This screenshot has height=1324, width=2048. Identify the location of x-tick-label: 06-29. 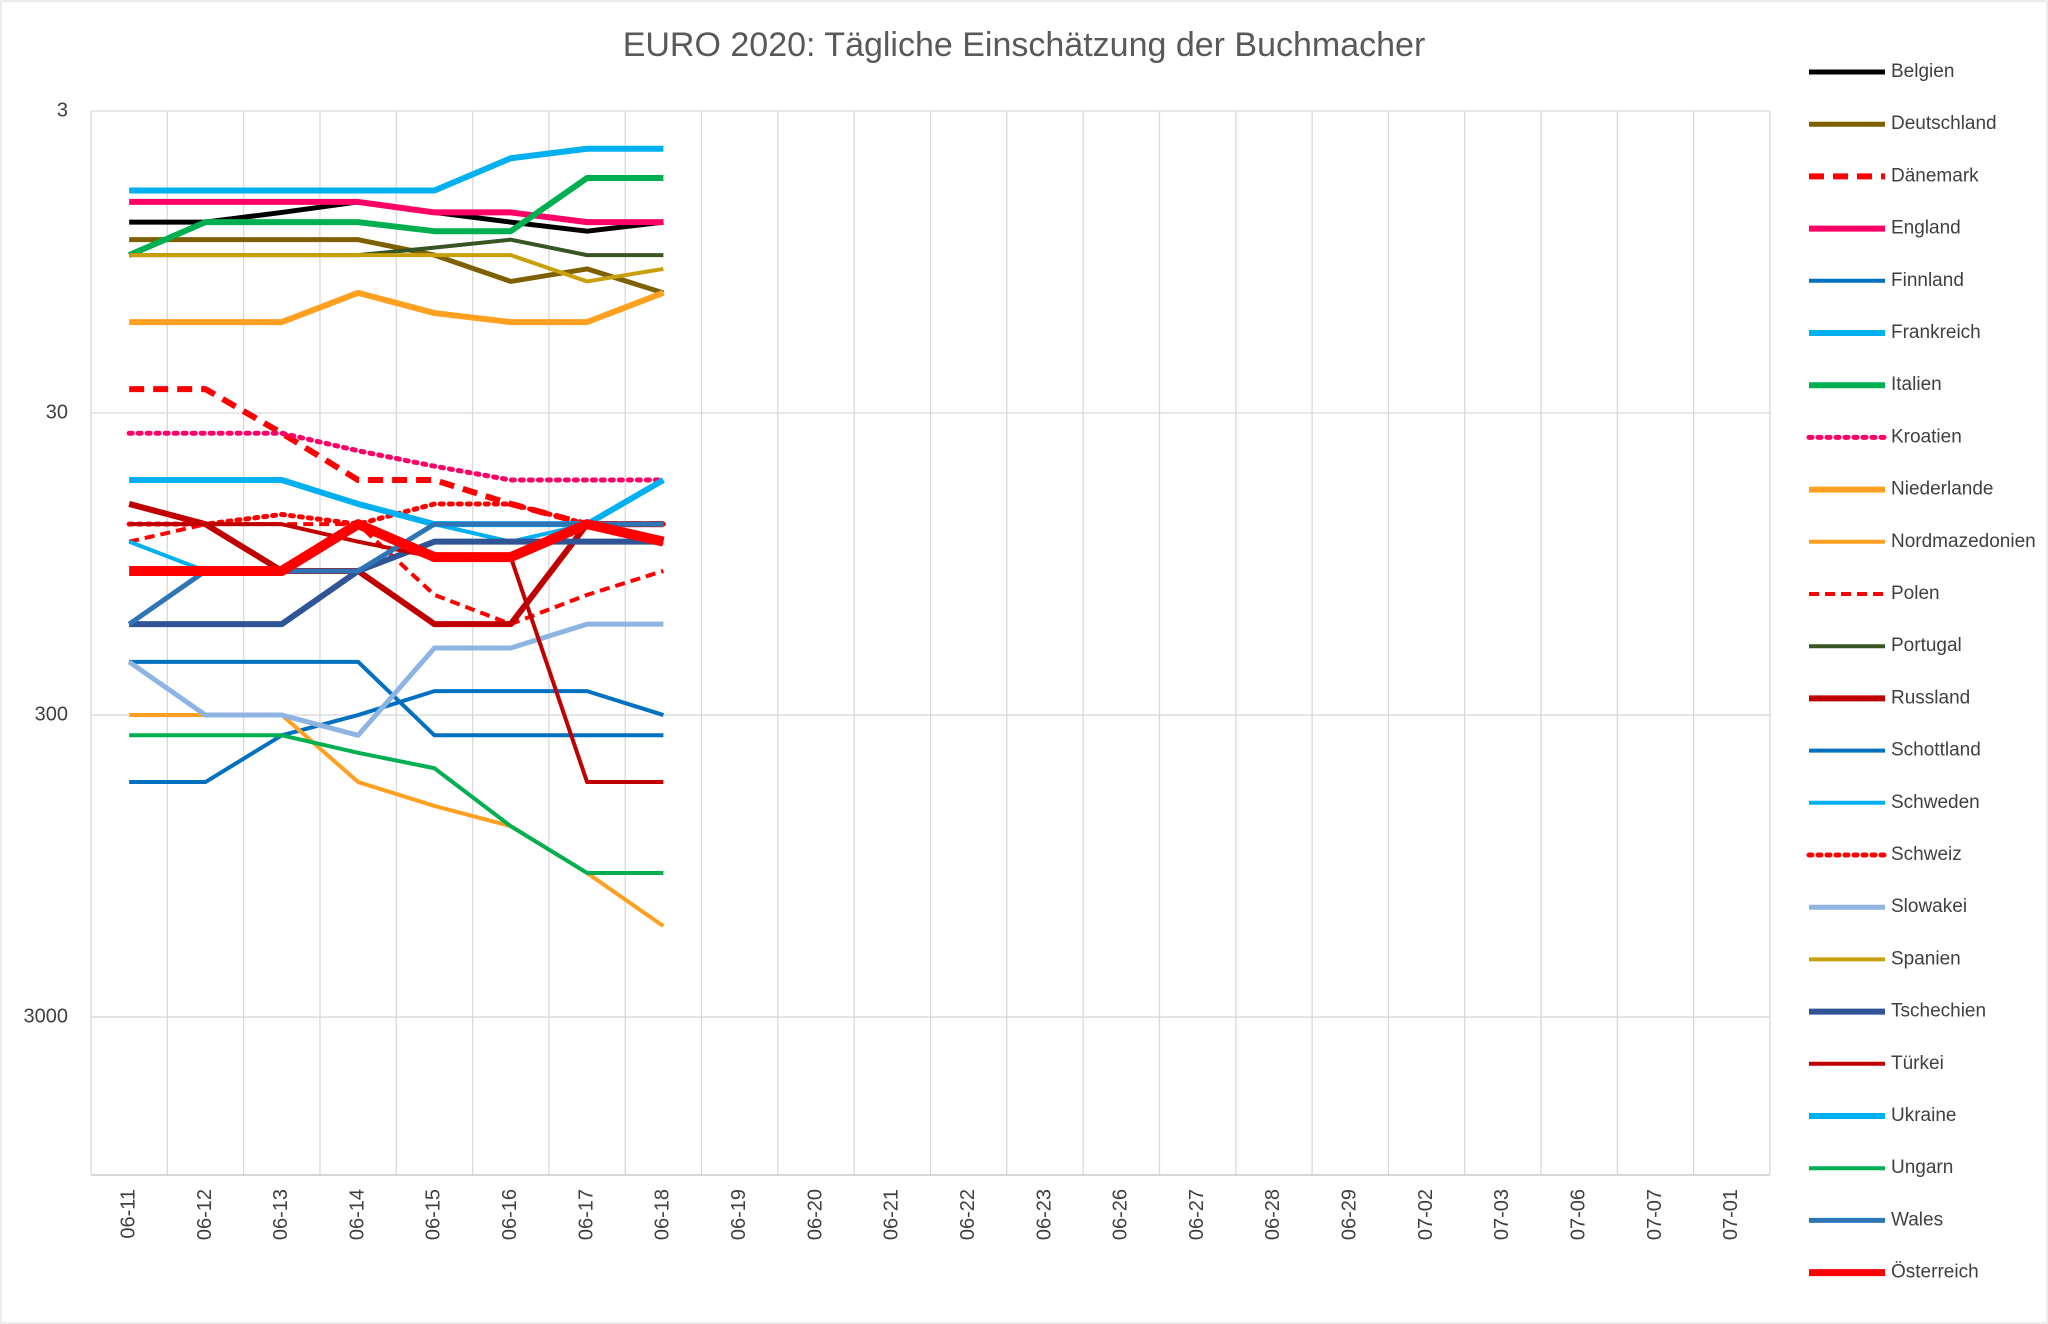
(1350, 1214).